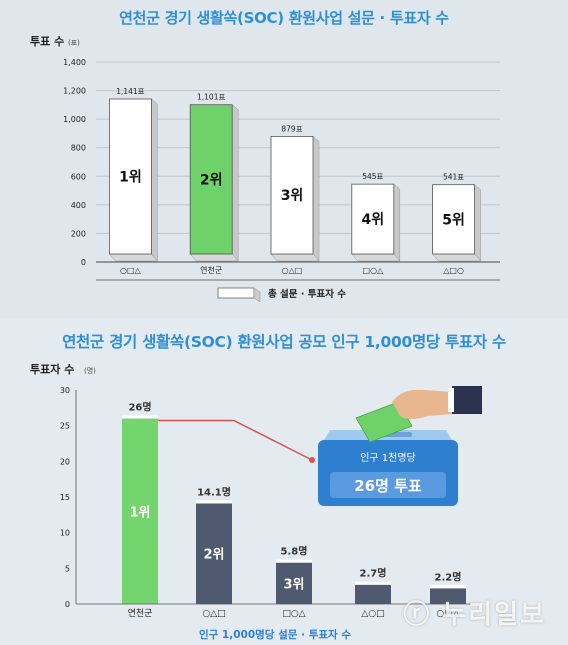 The width and height of the screenshot is (568, 645). I want to click on y-tick-label: 1,200, so click(74, 91).